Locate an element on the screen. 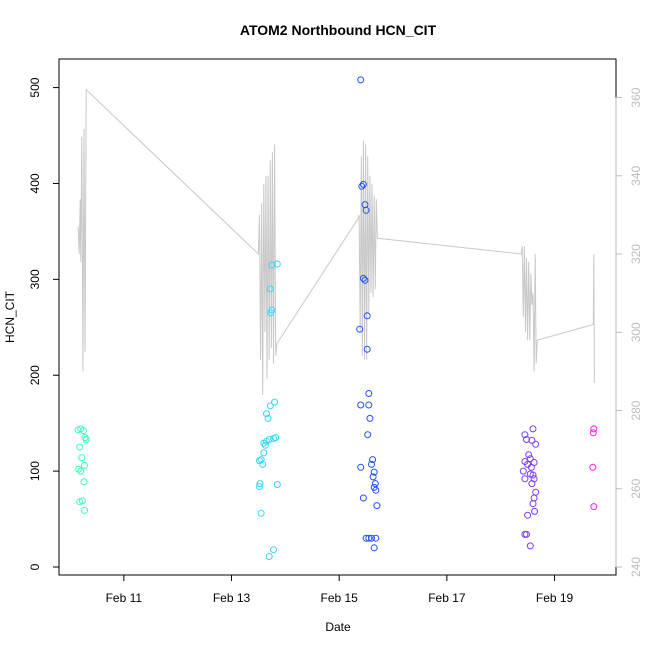  x-axis-label: Date is located at coordinates (338, 627).